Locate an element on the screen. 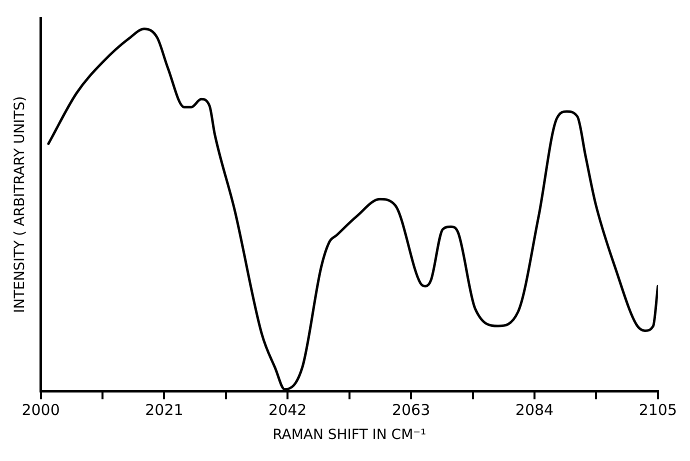  x-tick-label: 2084 is located at coordinates (534, 410).